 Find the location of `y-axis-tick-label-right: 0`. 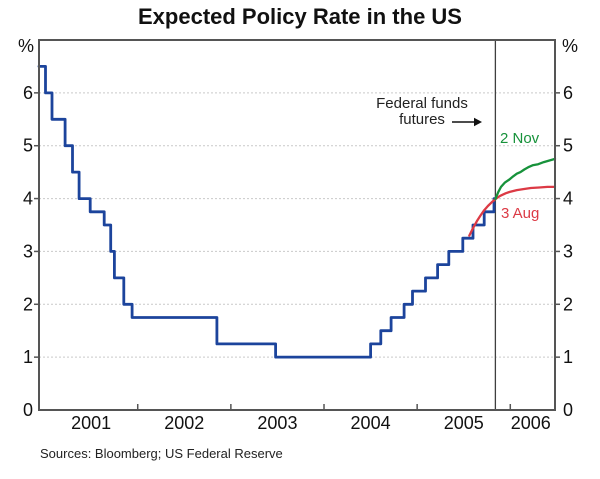

y-axis-tick-label-right: 0 is located at coordinates (568, 410).